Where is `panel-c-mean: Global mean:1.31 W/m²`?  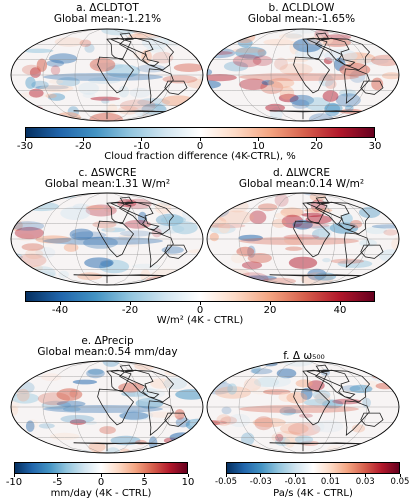
panel-c-mean: Global mean:1.31 W/m² is located at coordinates (107, 184).